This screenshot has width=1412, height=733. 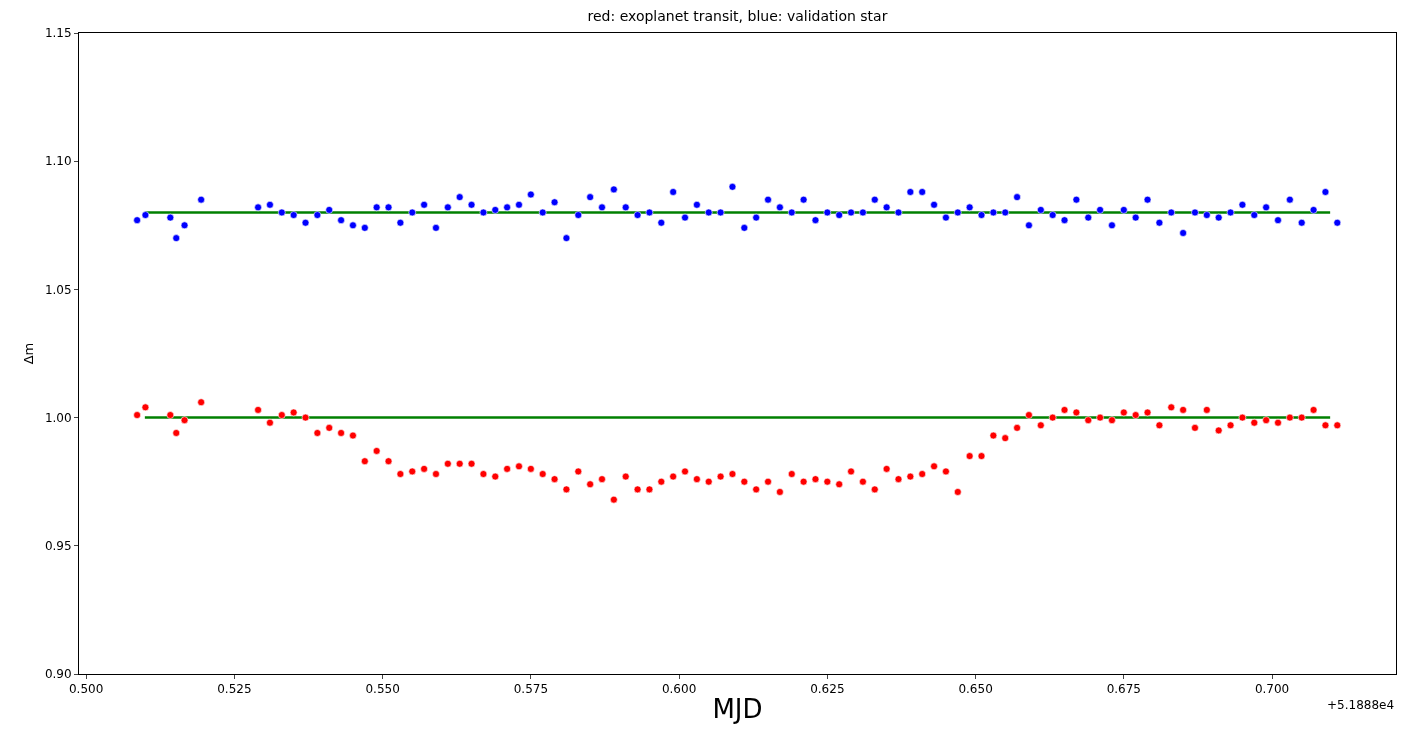 What do you see at coordinates (382, 689) in the screenshot?
I see `x-tick-label: 0.550` at bounding box center [382, 689].